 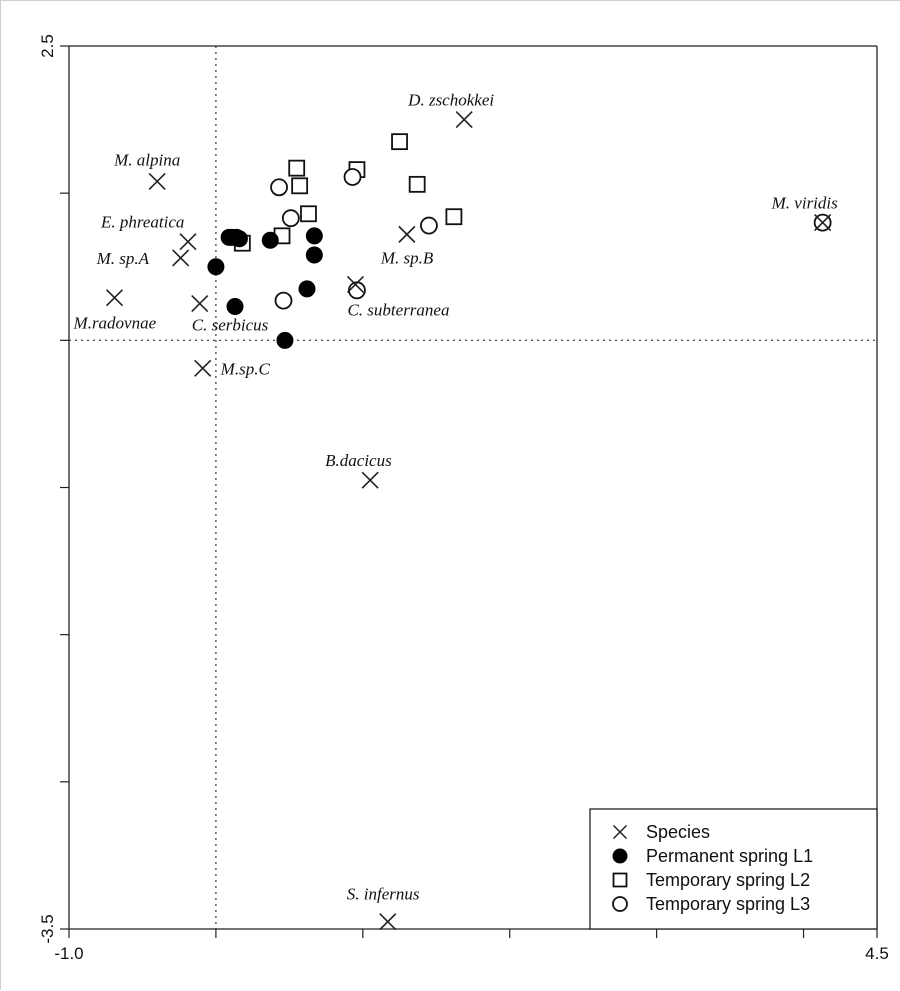 What do you see at coordinates (678, 832) in the screenshot?
I see `legend-label: Species` at bounding box center [678, 832].